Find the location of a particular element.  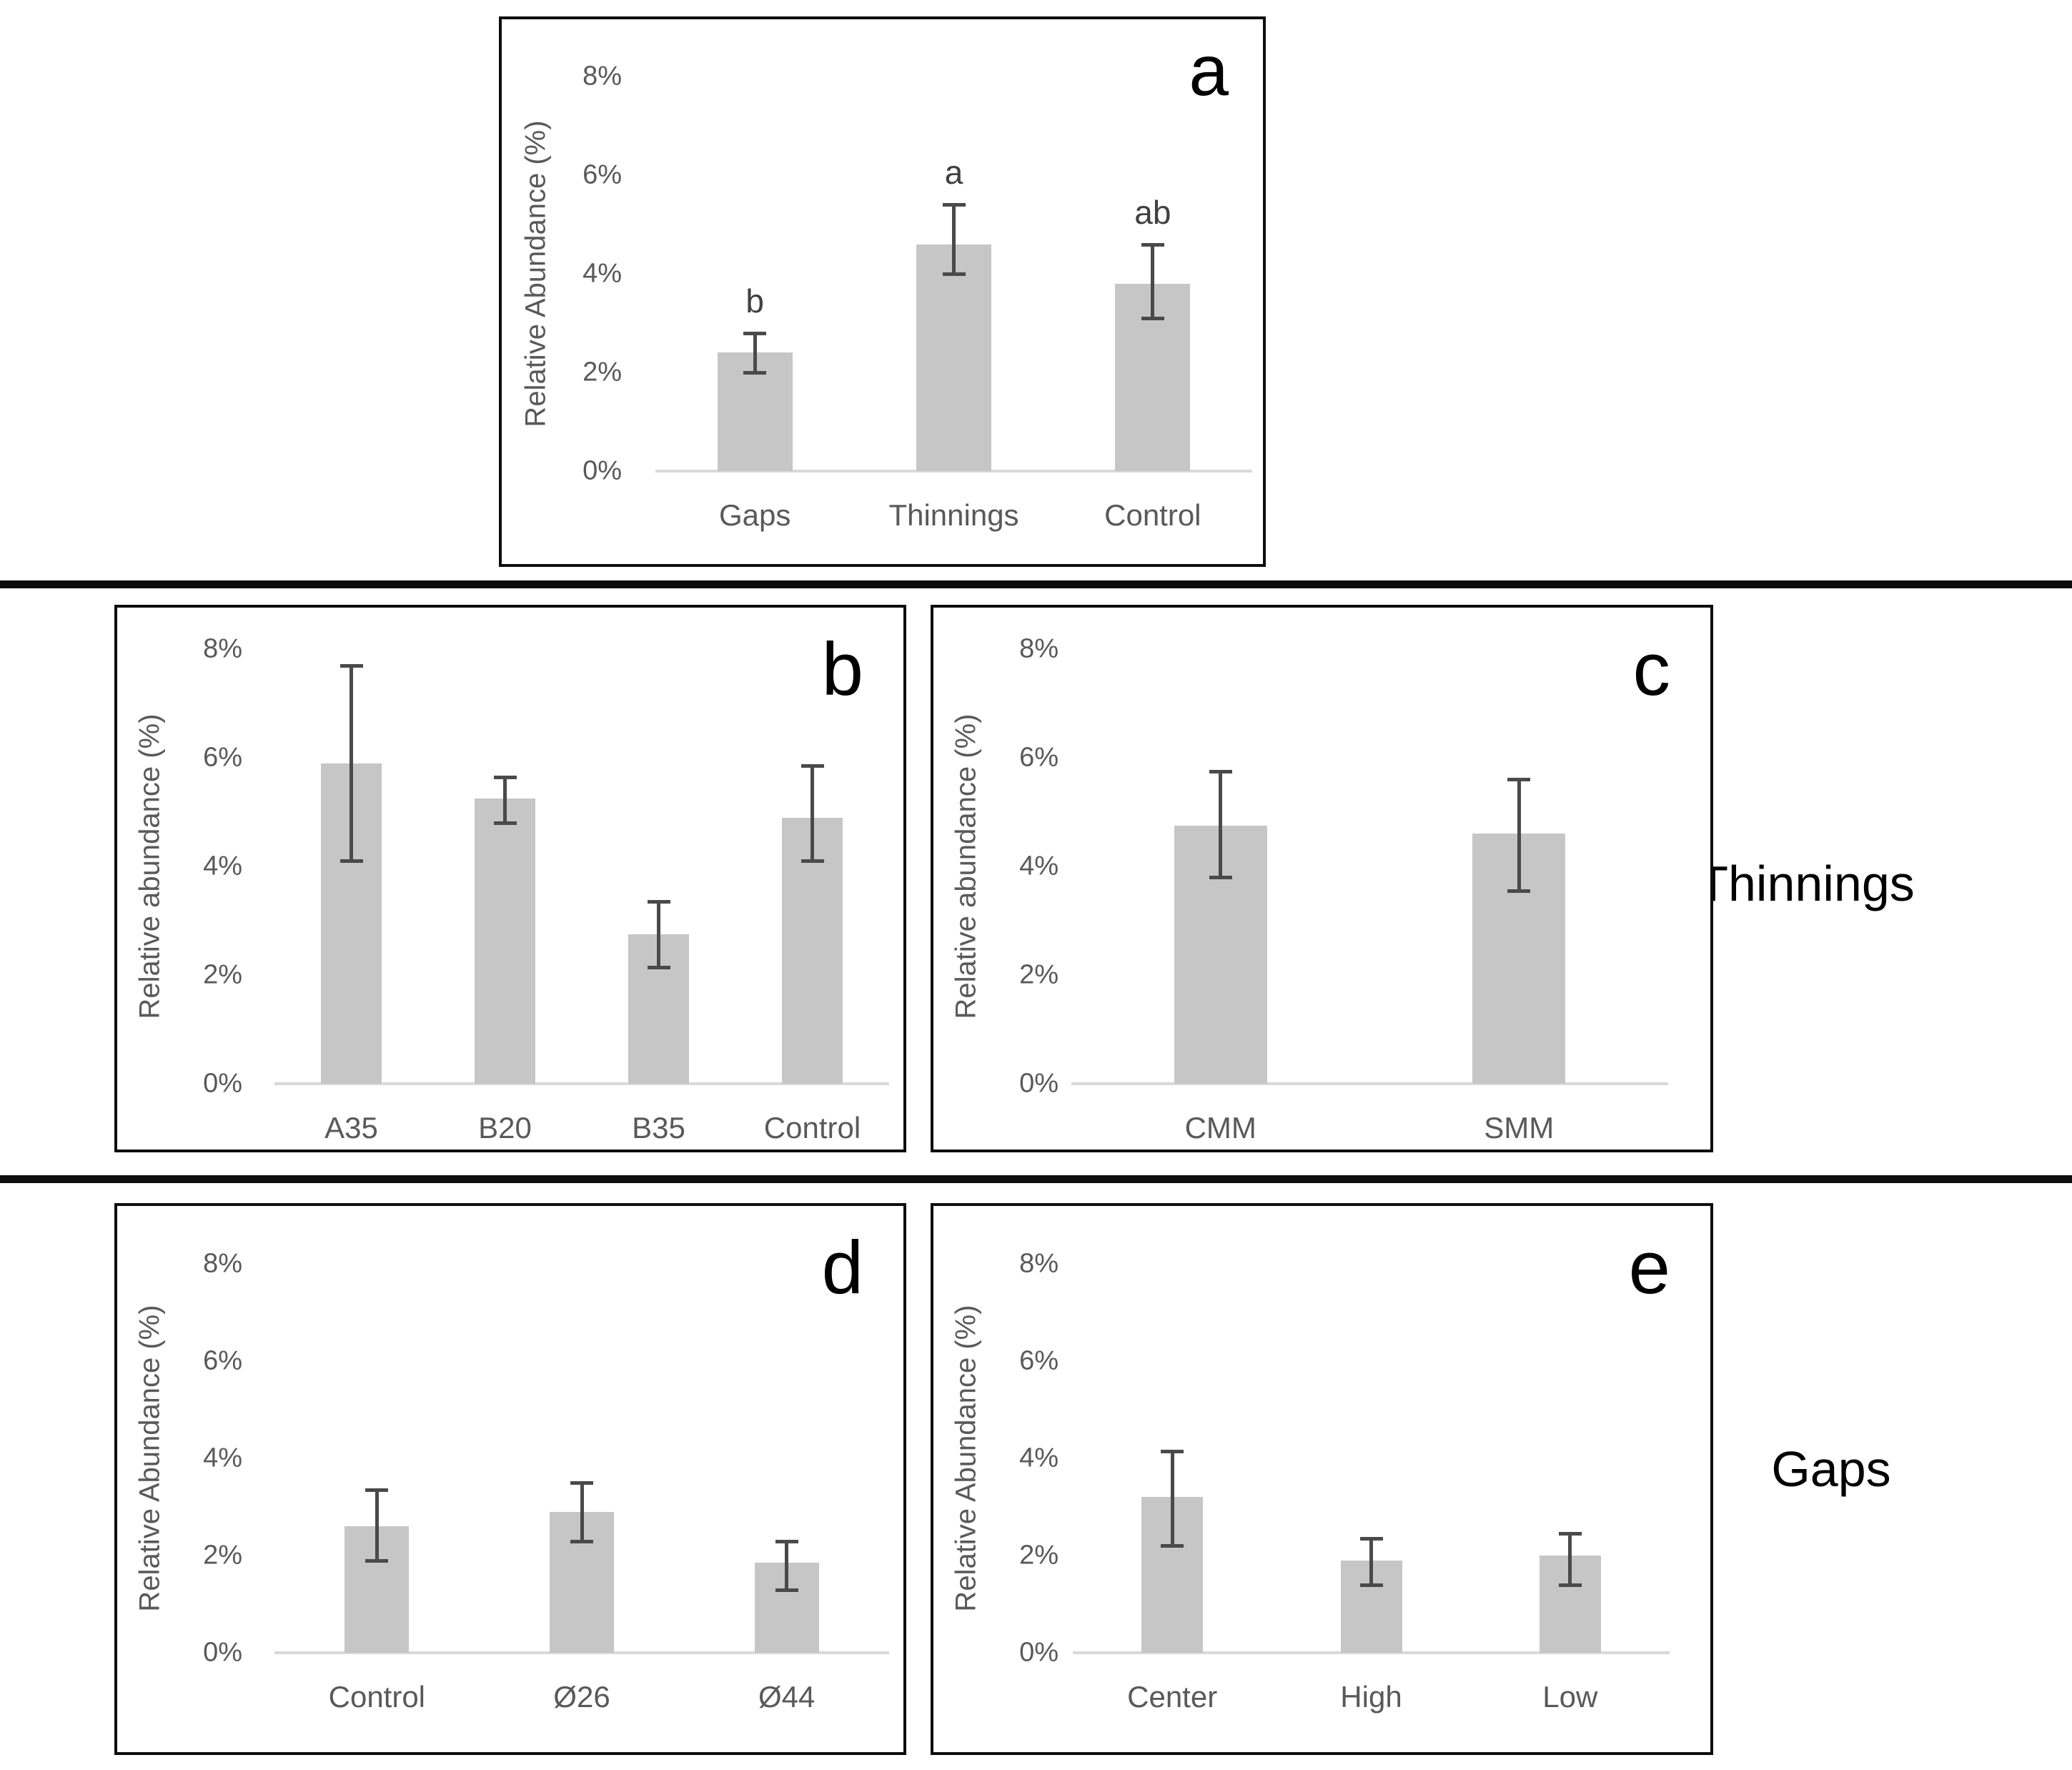

row-label-gaps: Gaps is located at coordinates (1831, 1469).